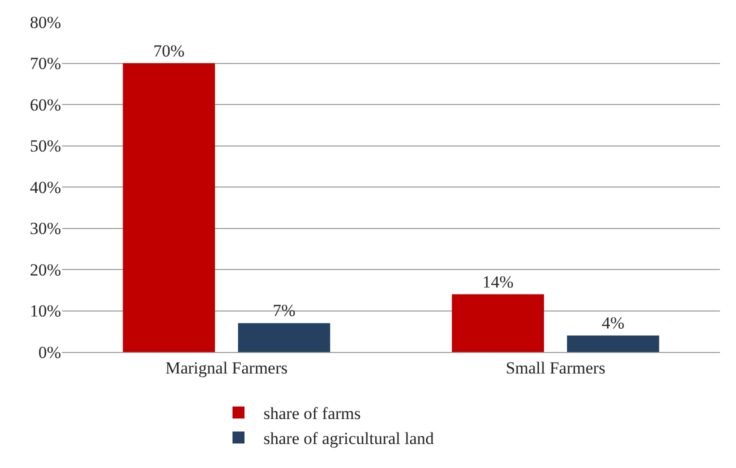 The height and width of the screenshot is (468, 736). What do you see at coordinates (45, 228) in the screenshot?
I see `y-tick-label: 30%` at bounding box center [45, 228].